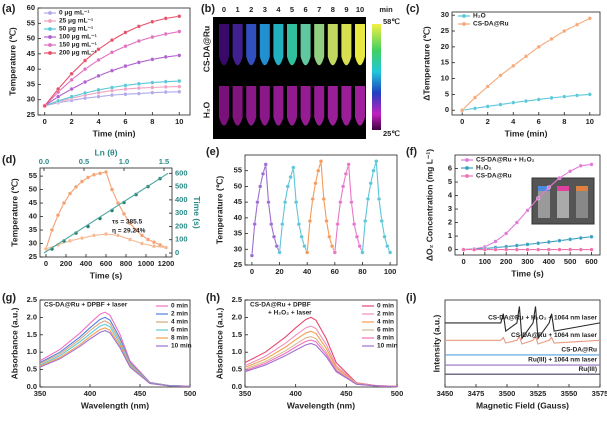 The height and width of the screenshot is (423, 607). I want to click on x-axis-title: Magnetic Field (Gauss), so click(522, 405).